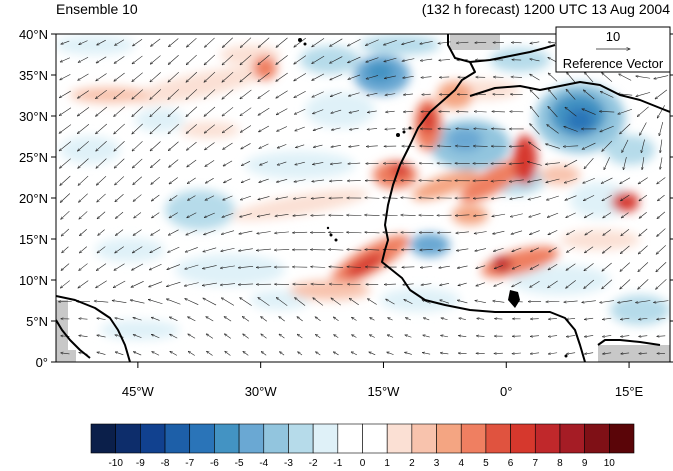 This screenshot has height=471, width=673. Describe the element at coordinates (437, 463) in the screenshot. I see `colorbar-label: 3` at that location.